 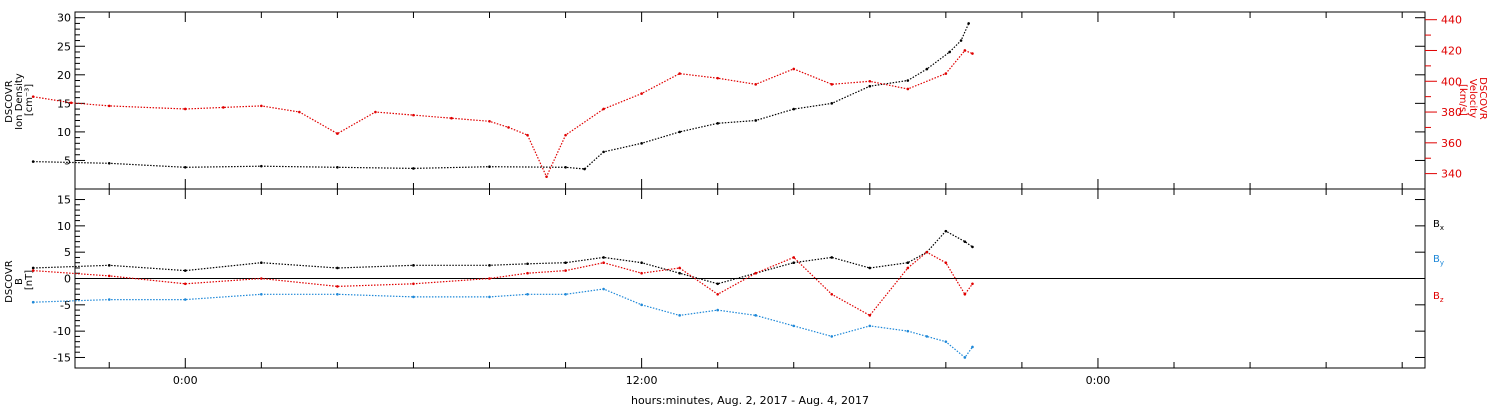 I want to click on series-line, so click(x=503, y=257).